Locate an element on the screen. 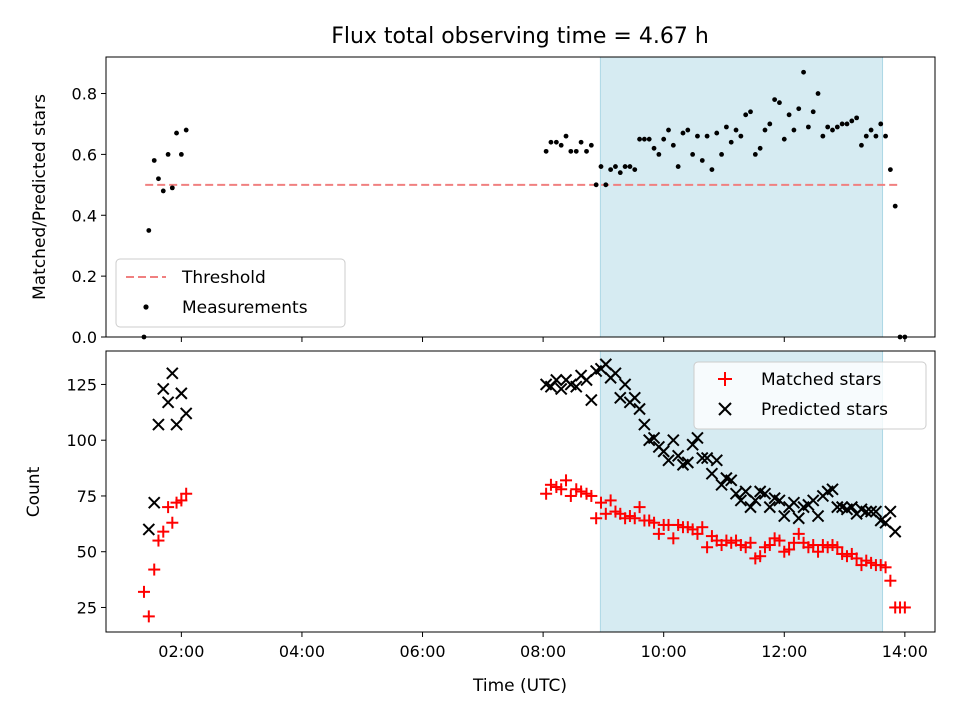 This screenshot has width=960, height=720. ratio-y-tick-label: 0.6 is located at coordinates (84, 154).